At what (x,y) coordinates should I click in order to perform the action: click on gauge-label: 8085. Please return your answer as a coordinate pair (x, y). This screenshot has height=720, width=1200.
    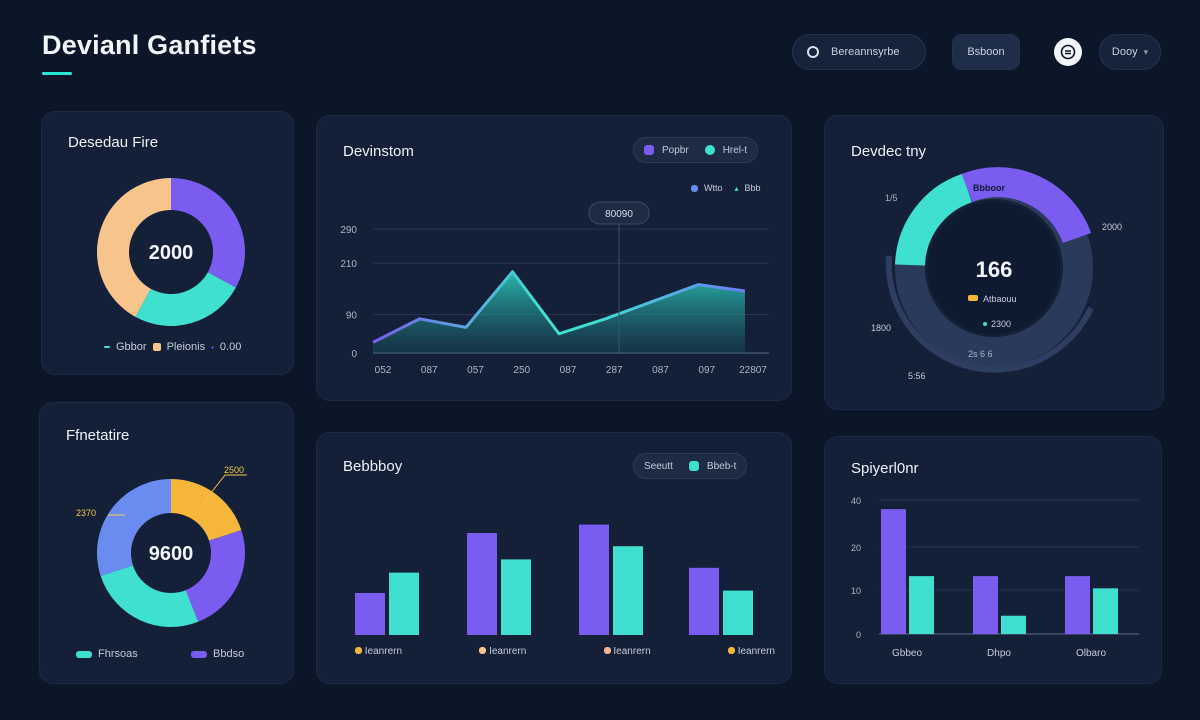
    Looking at the image, I should click on (1036, 238).